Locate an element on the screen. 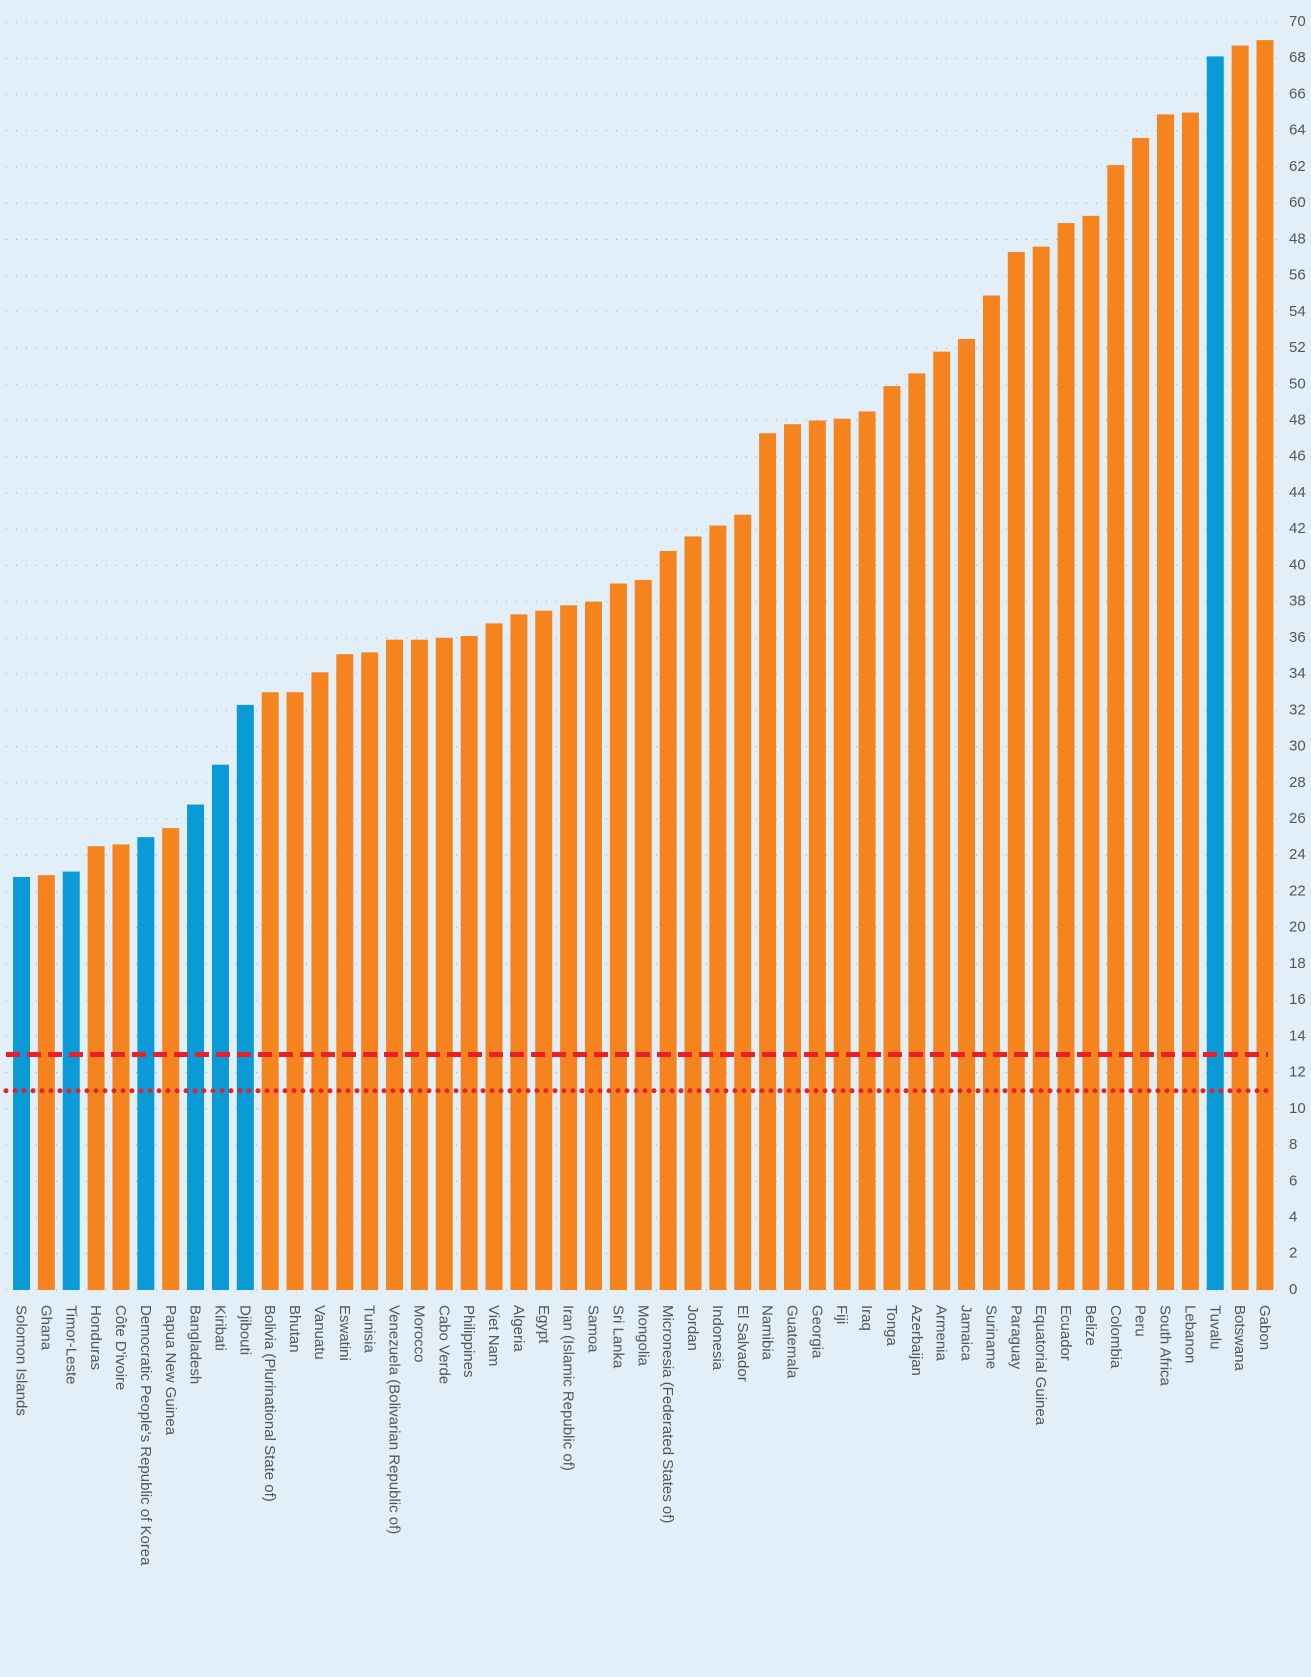  y-tick-label: 28 is located at coordinates (1297, 782).